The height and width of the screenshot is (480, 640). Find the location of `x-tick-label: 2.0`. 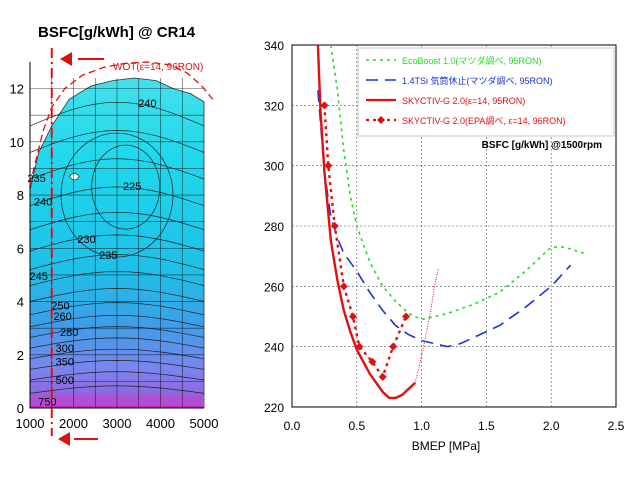

x-tick-label: 2.0 is located at coordinates (551, 426).